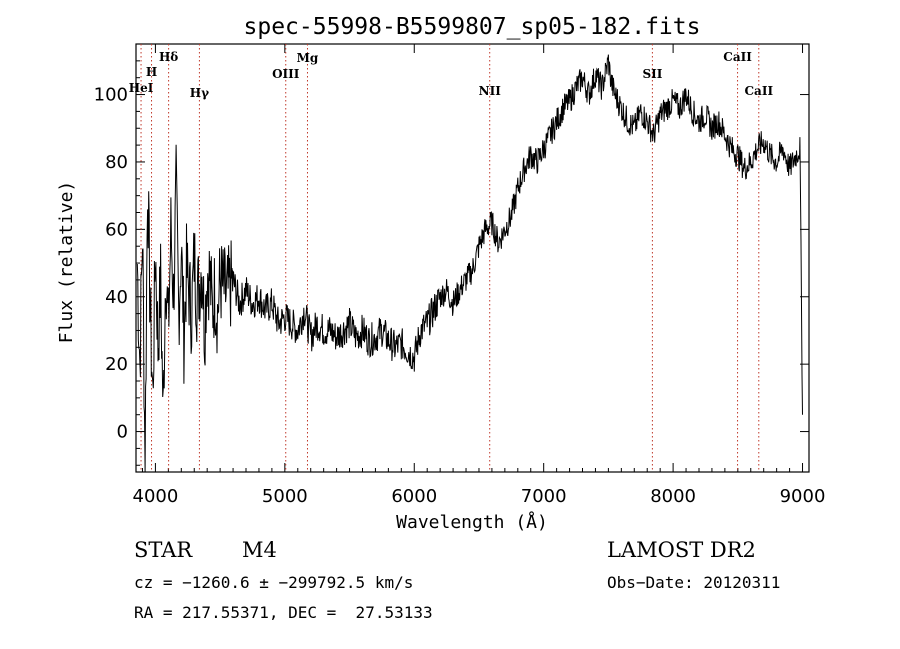 Image resolution: width=900 pixels, height=649 pixels. I want to click on line-marker-label: HeI, so click(141, 88).